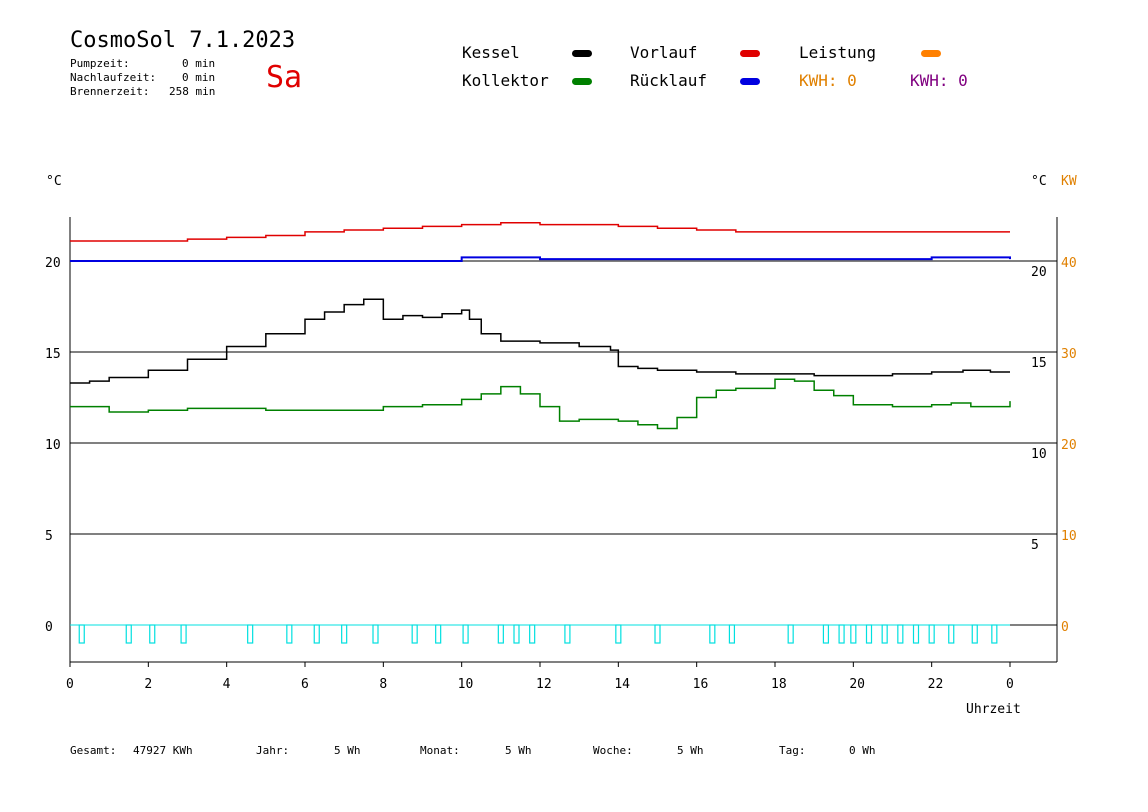 The height and width of the screenshot is (812, 1148). I want to click on legend-ruecklauf: Rücklauf, so click(669, 80).